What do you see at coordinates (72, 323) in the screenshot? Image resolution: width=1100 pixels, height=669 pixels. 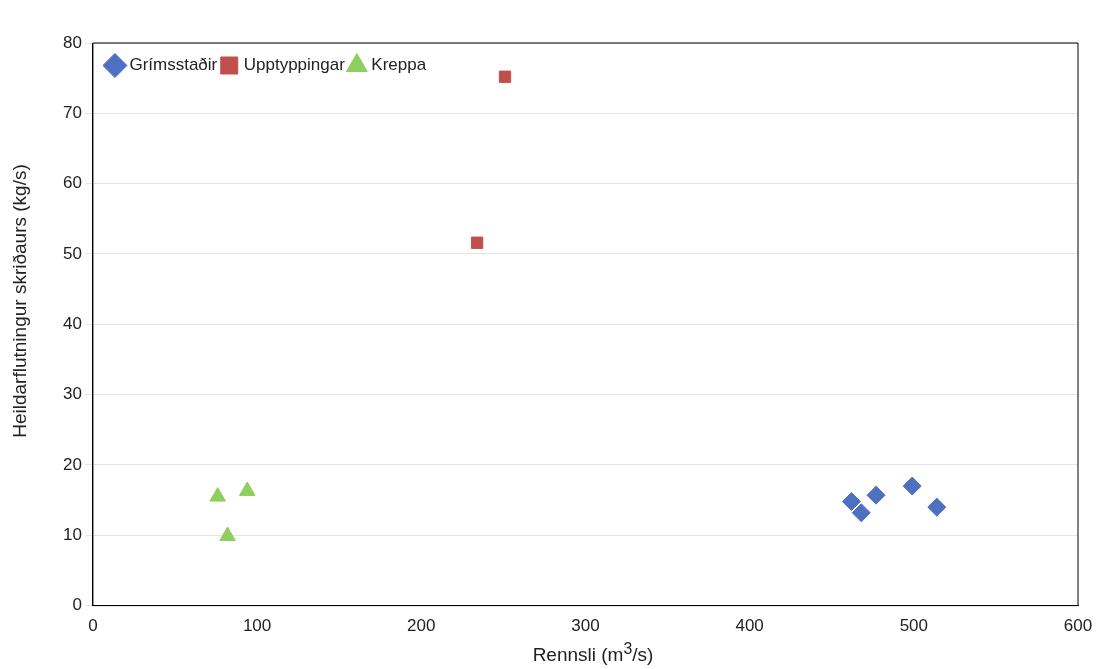 I see `y-tick-label: 40` at bounding box center [72, 323].